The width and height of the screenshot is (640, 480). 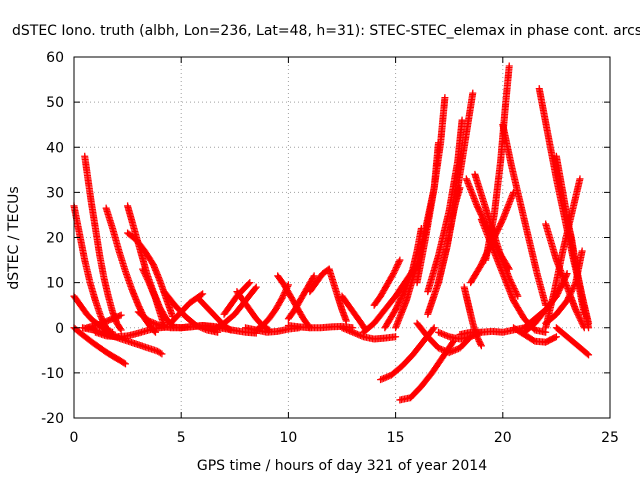 I want to click on series-arc47, so click(x=524, y=215).